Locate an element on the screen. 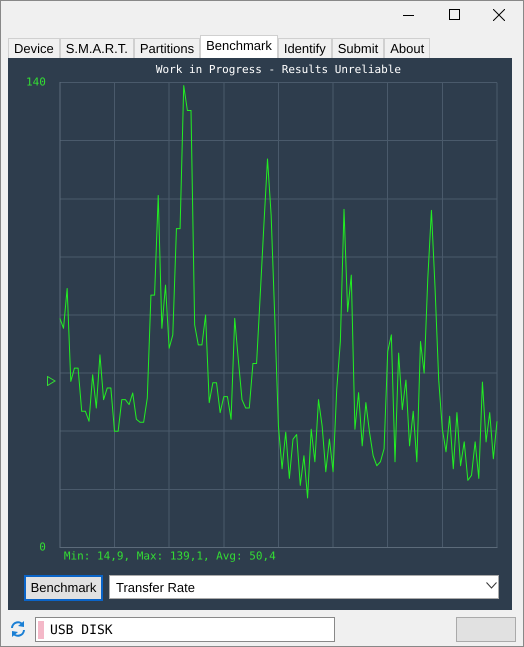  text: Partitions is located at coordinates (167, 48).